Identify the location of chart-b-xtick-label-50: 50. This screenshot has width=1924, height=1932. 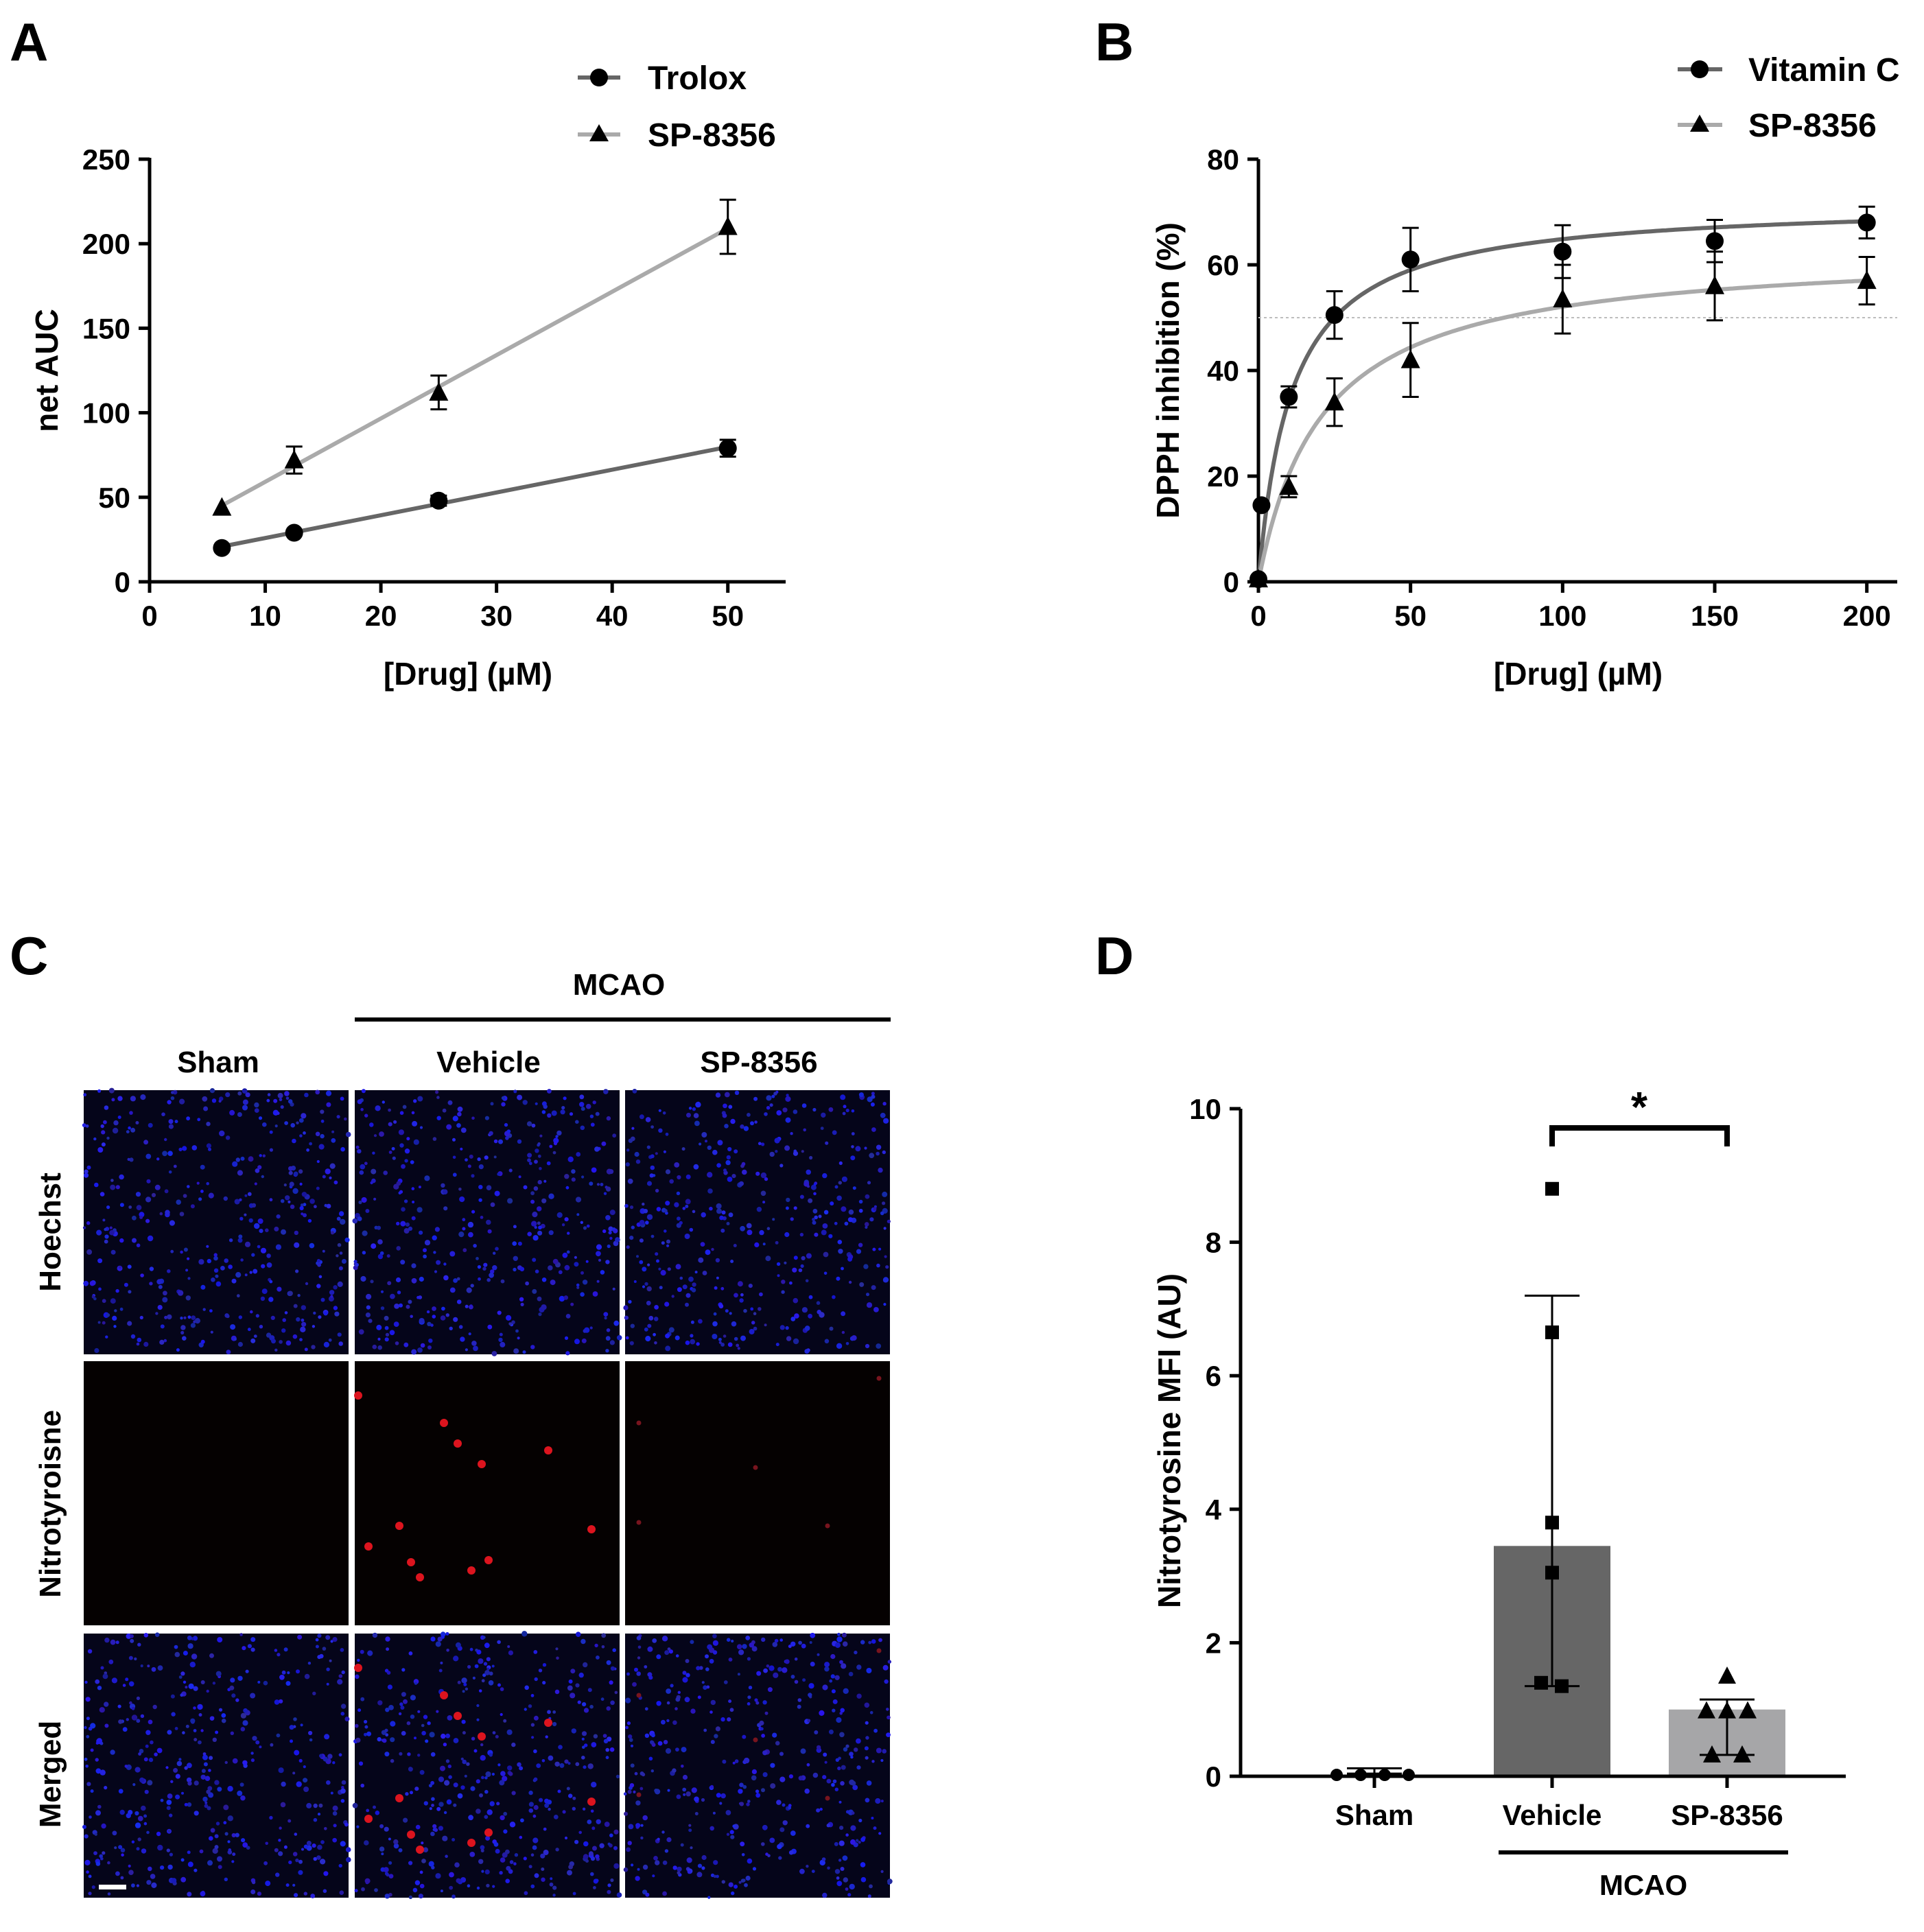
(1410, 616).